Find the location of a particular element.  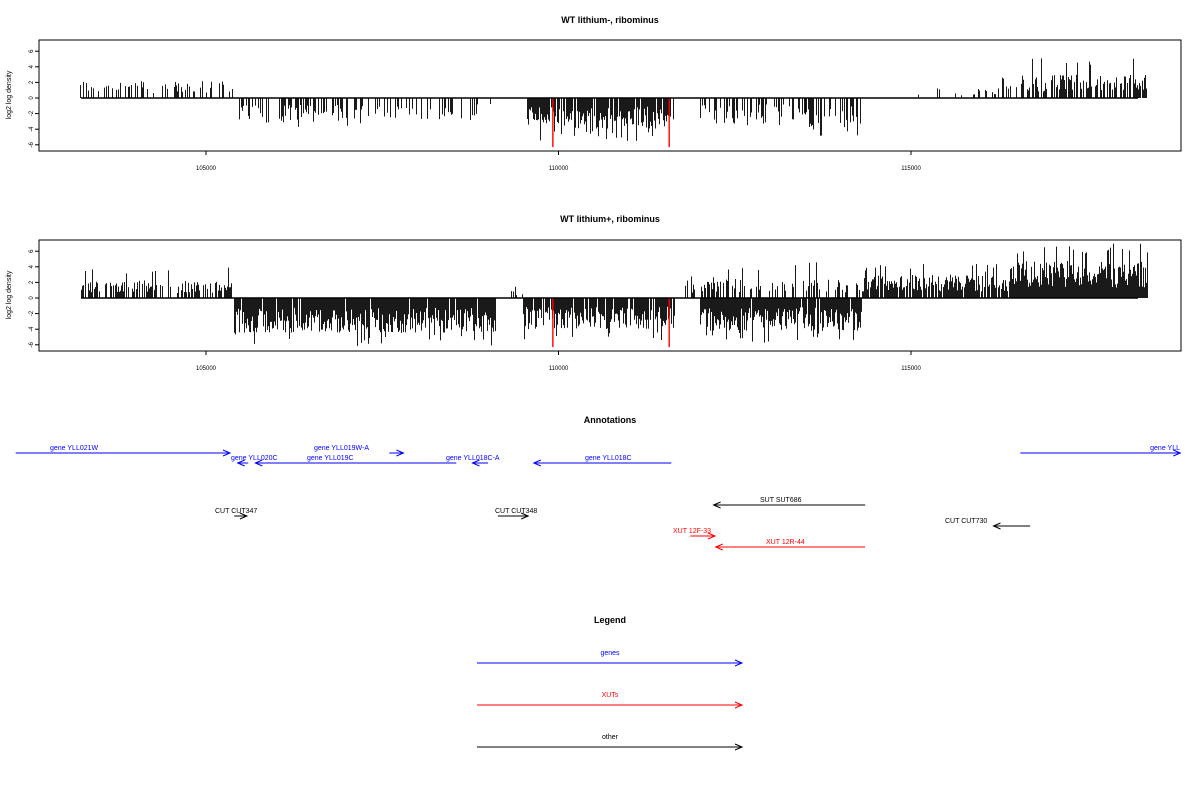

feature-label: gene YLL018C is located at coordinates (608, 458).